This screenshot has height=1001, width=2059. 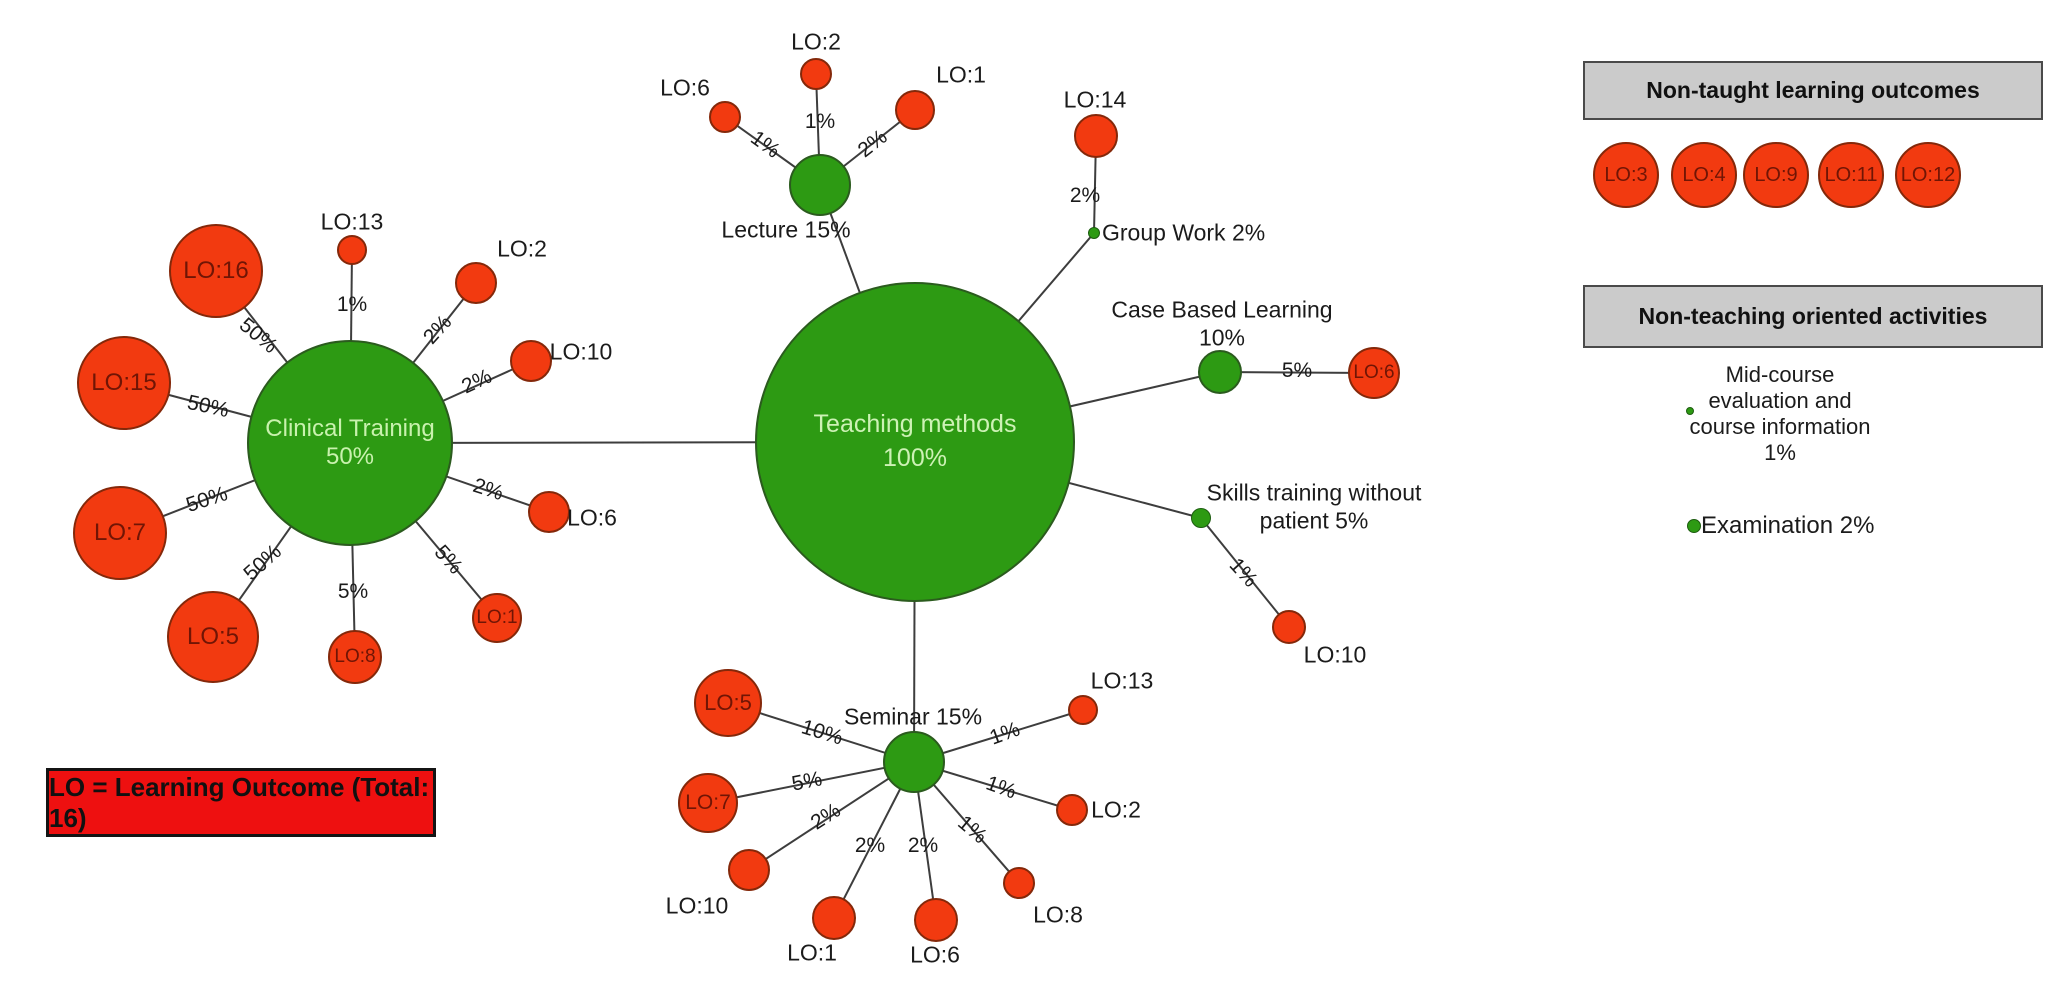 I want to click on clinical-lo16-node: LO:16, so click(x=216, y=271).